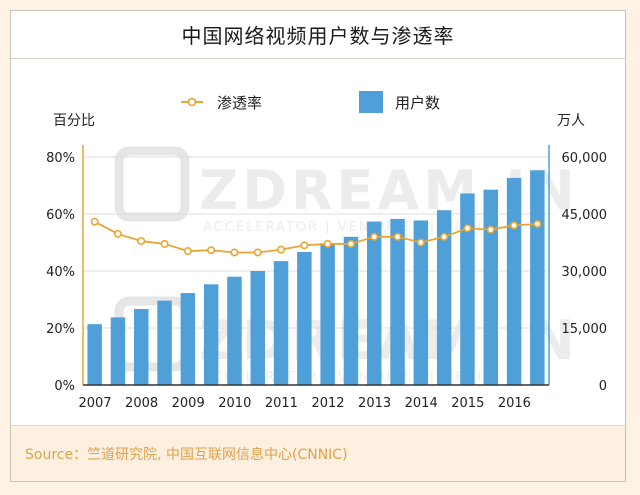 This screenshot has height=495, width=640. What do you see at coordinates (60, 158) in the screenshot?
I see `left-tick-label: 80%` at bounding box center [60, 158].